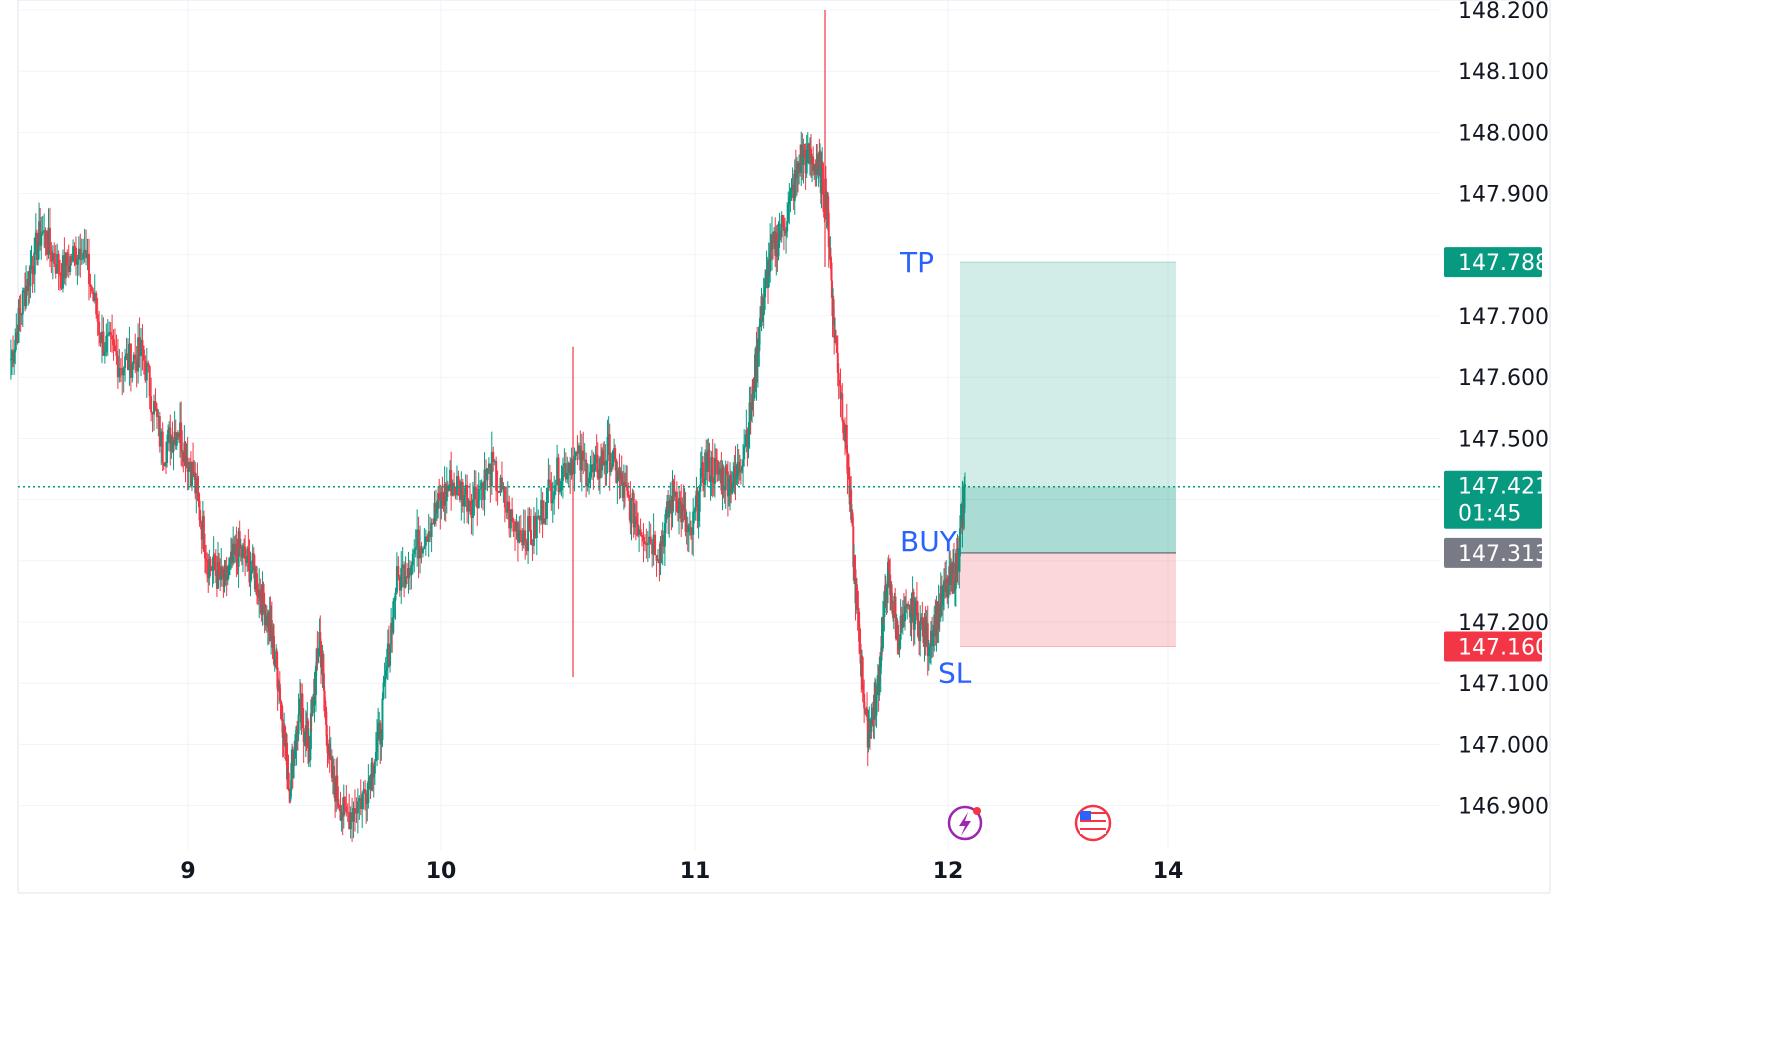  What do you see at coordinates (1093, 833) in the screenshot?
I see `flag-stripe` at bounding box center [1093, 833].